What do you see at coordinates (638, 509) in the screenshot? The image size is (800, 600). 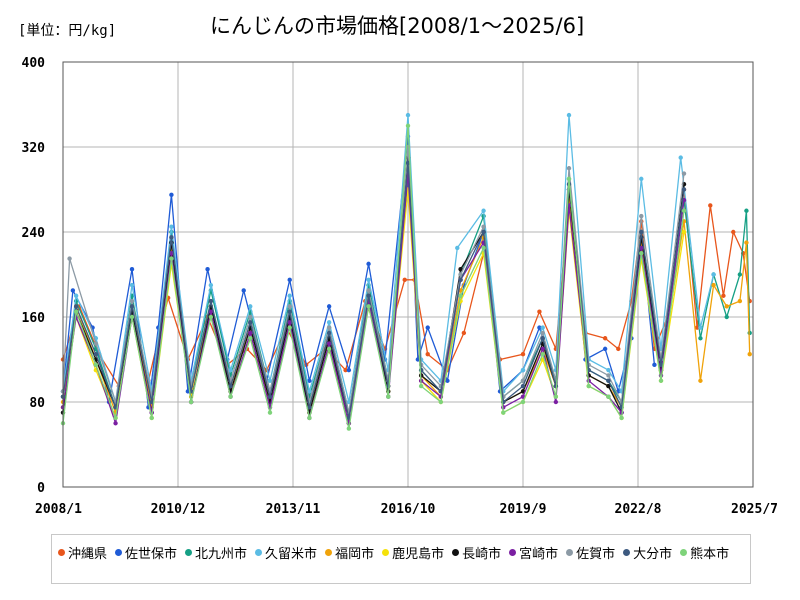 I see `x-tick-label: 2022/8` at bounding box center [638, 509].